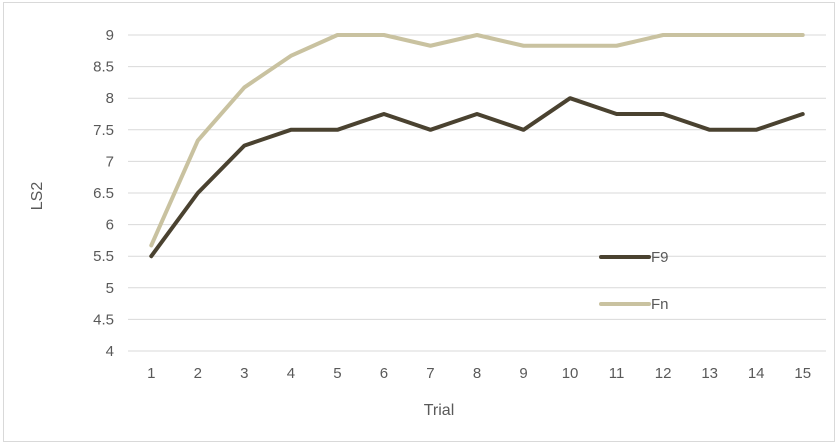 This screenshot has height=446, width=840. What do you see at coordinates (110, 98) in the screenshot?
I see `y-tick-label: 8` at bounding box center [110, 98].